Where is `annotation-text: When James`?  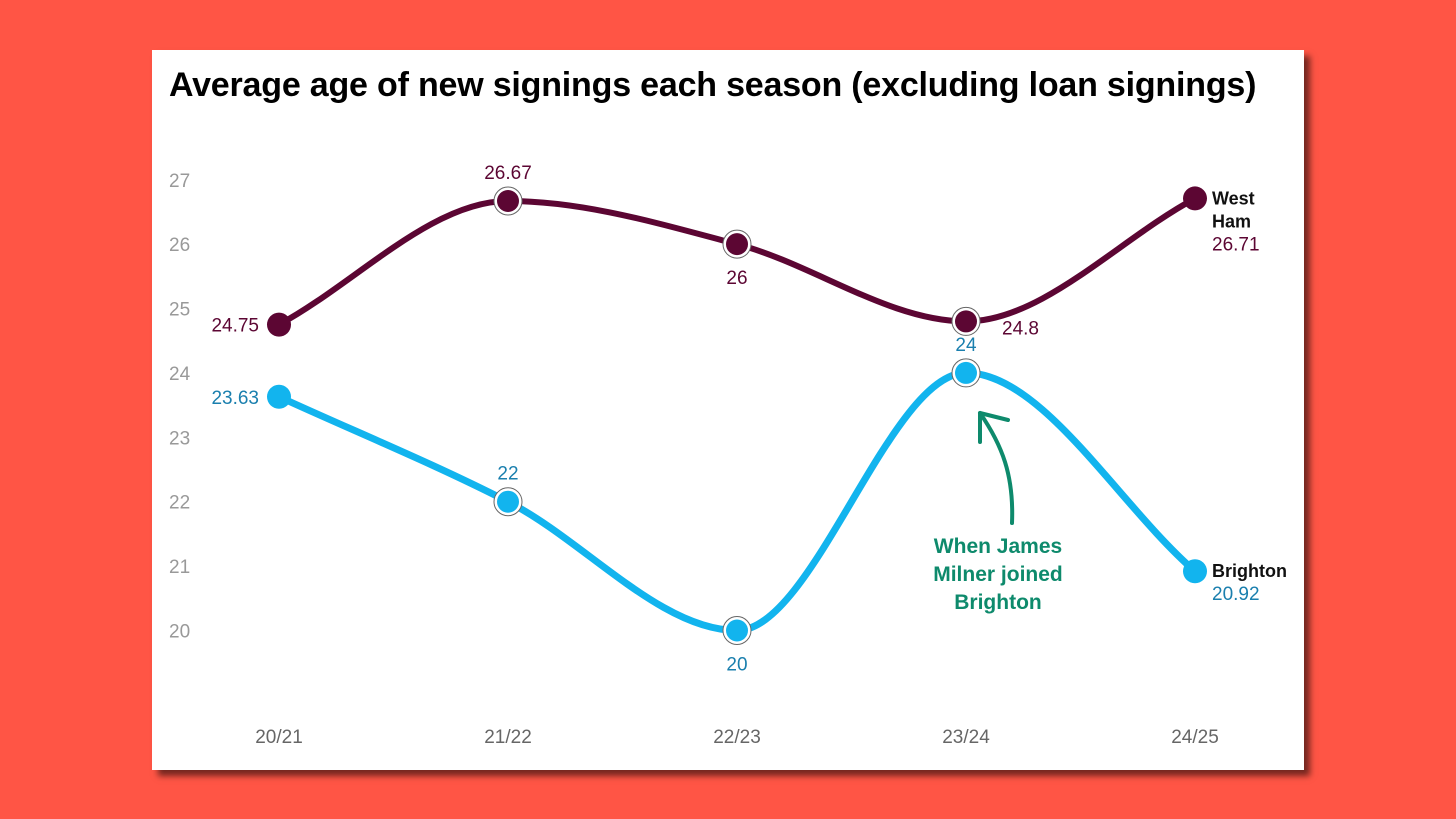
annotation-text: When James is located at coordinates (998, 546).